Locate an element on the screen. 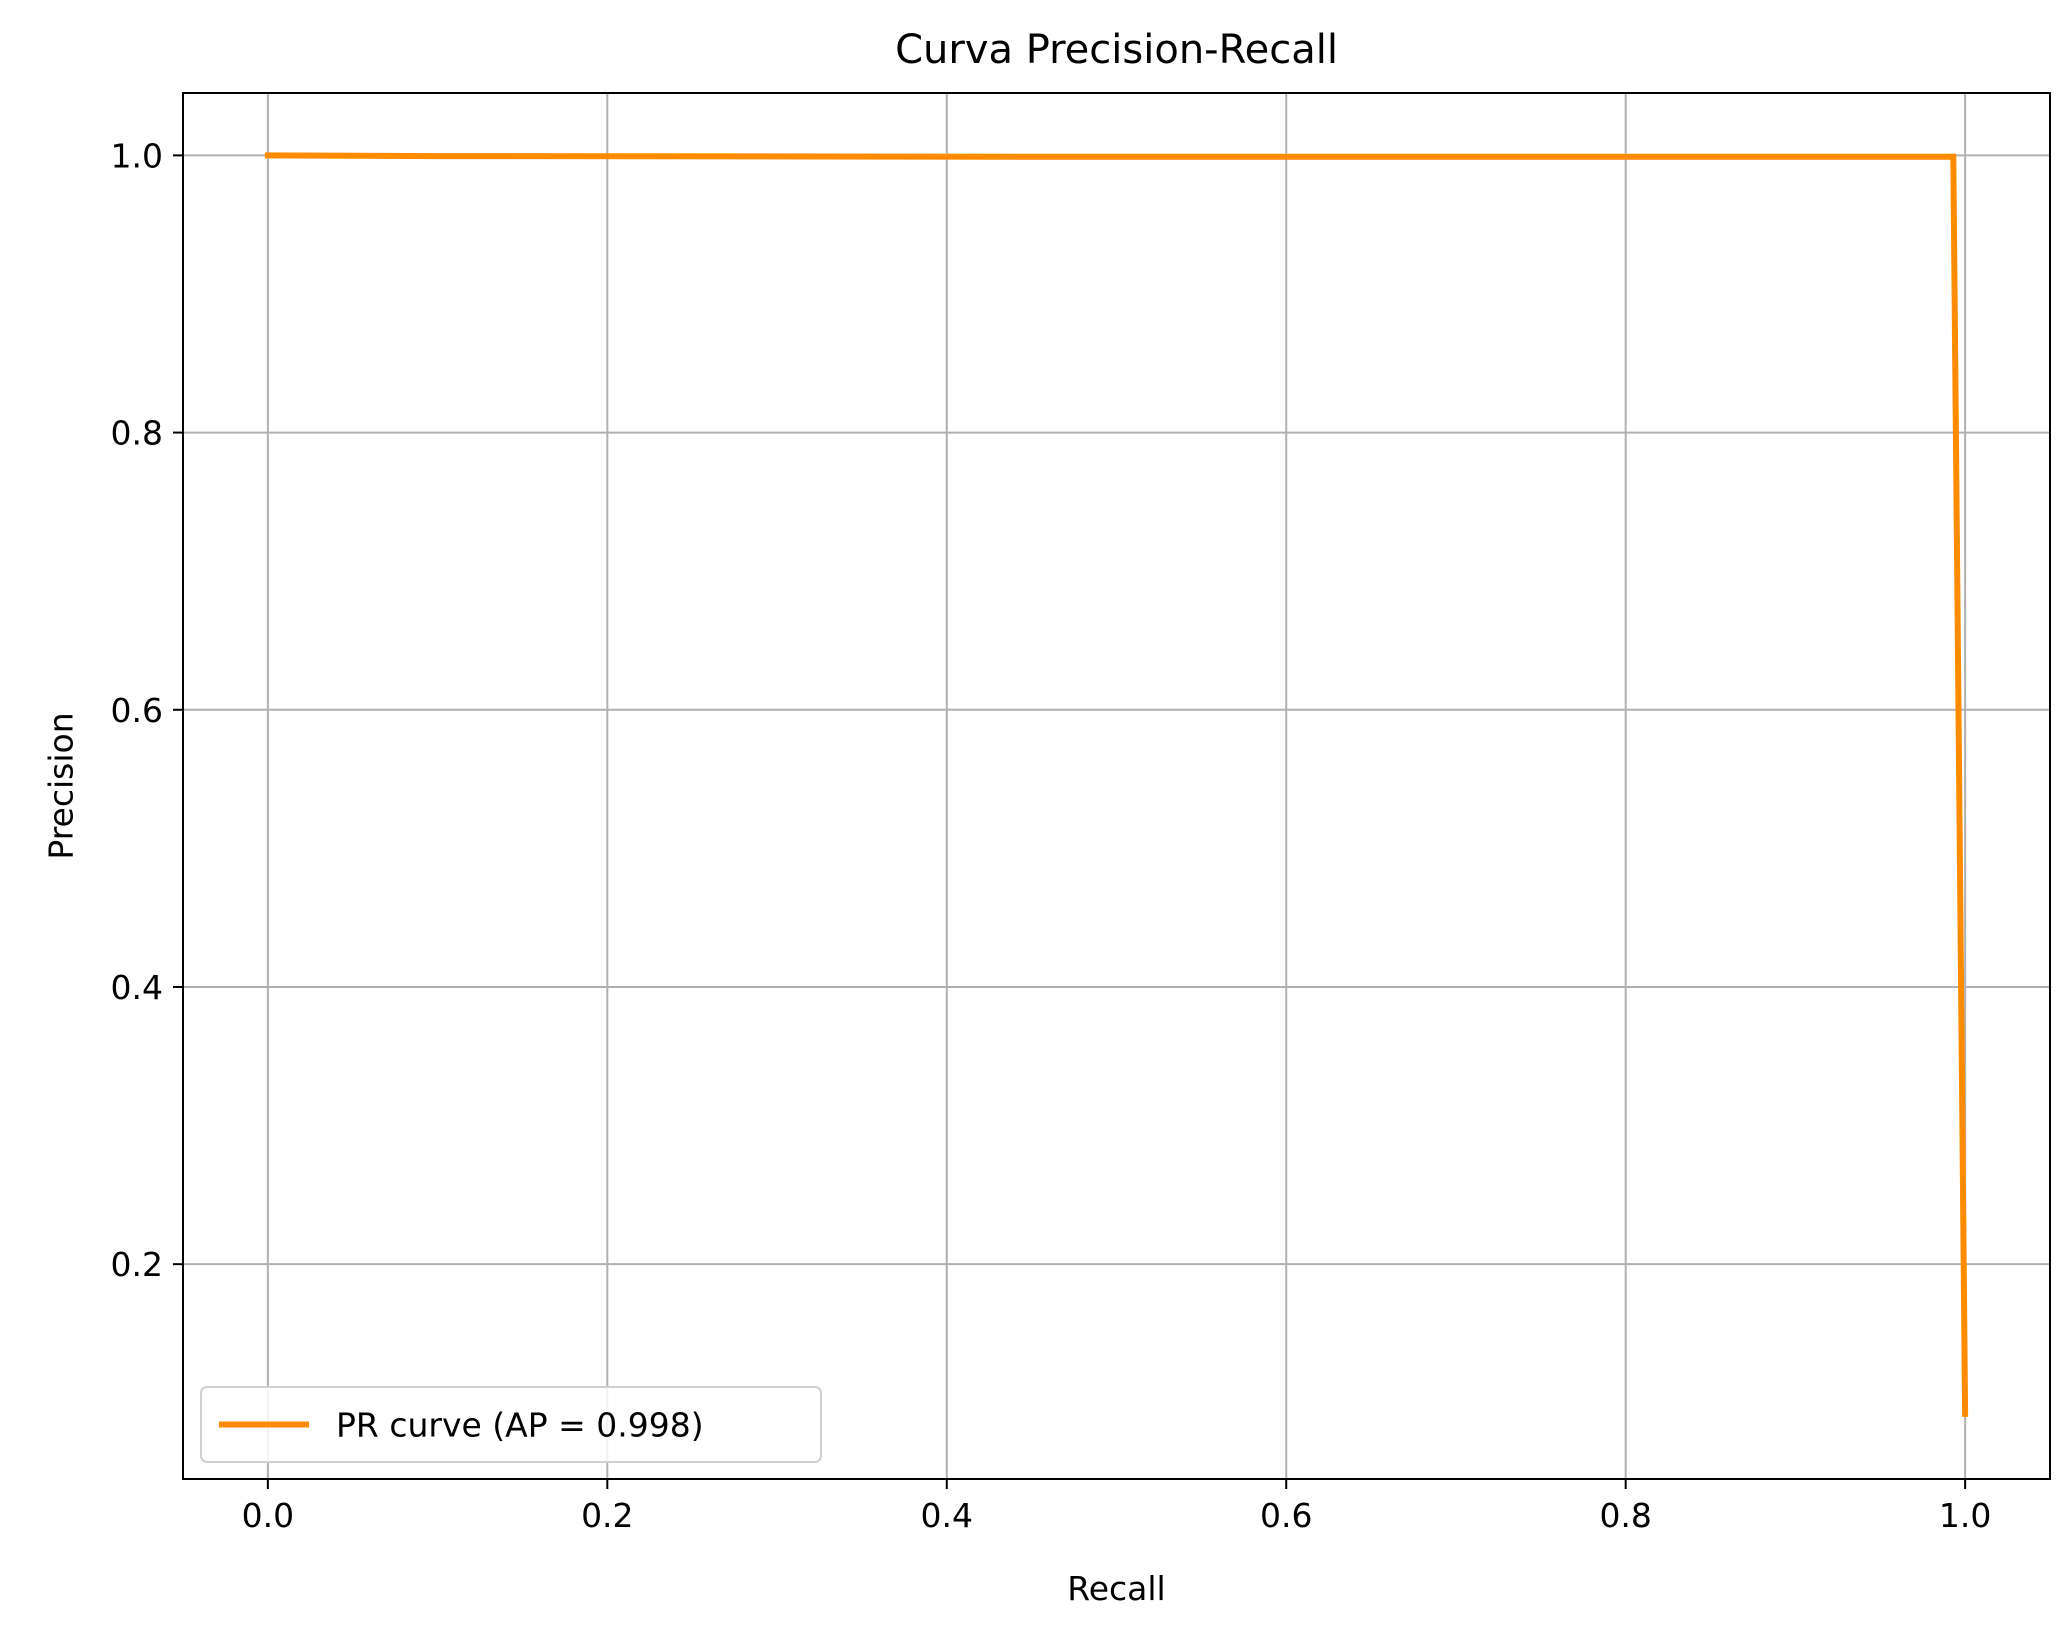 The width and height of the screenshot is (2072, 1639). legend-box is located at coordinates (511, 1424).